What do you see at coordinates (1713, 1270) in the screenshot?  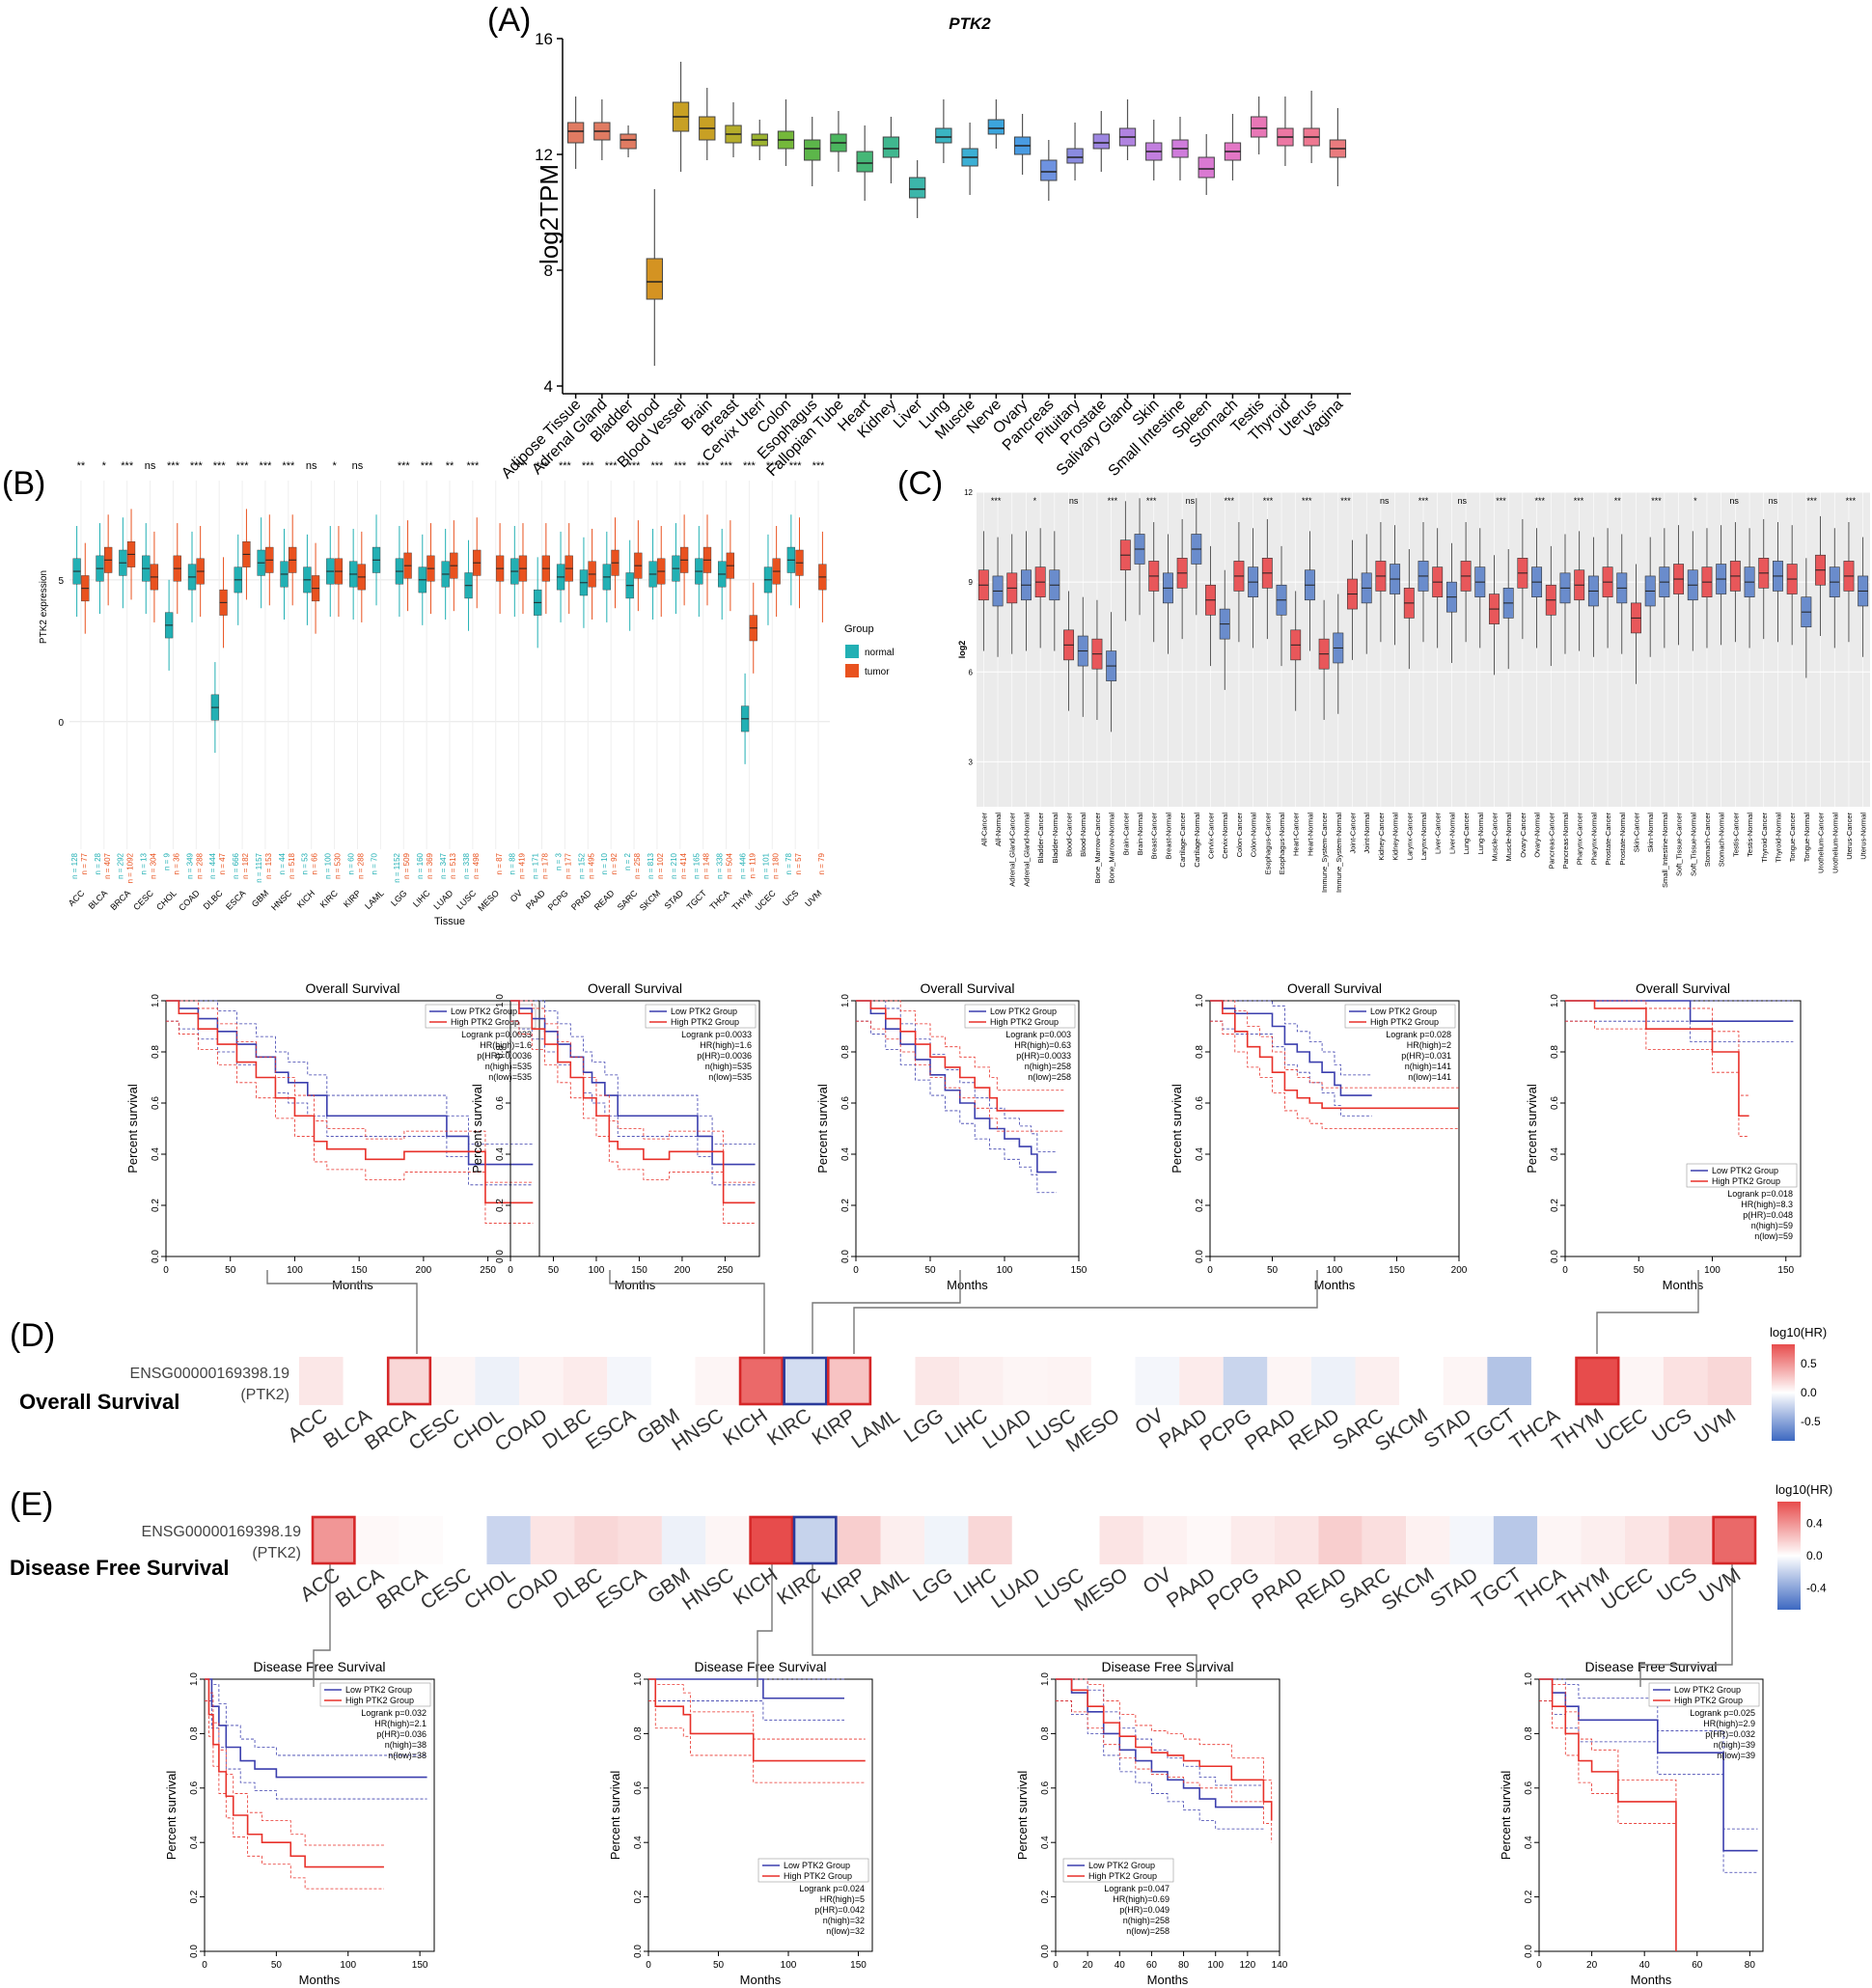 I see `x-tick-label: 100` at bounding box center [1713, 1270].